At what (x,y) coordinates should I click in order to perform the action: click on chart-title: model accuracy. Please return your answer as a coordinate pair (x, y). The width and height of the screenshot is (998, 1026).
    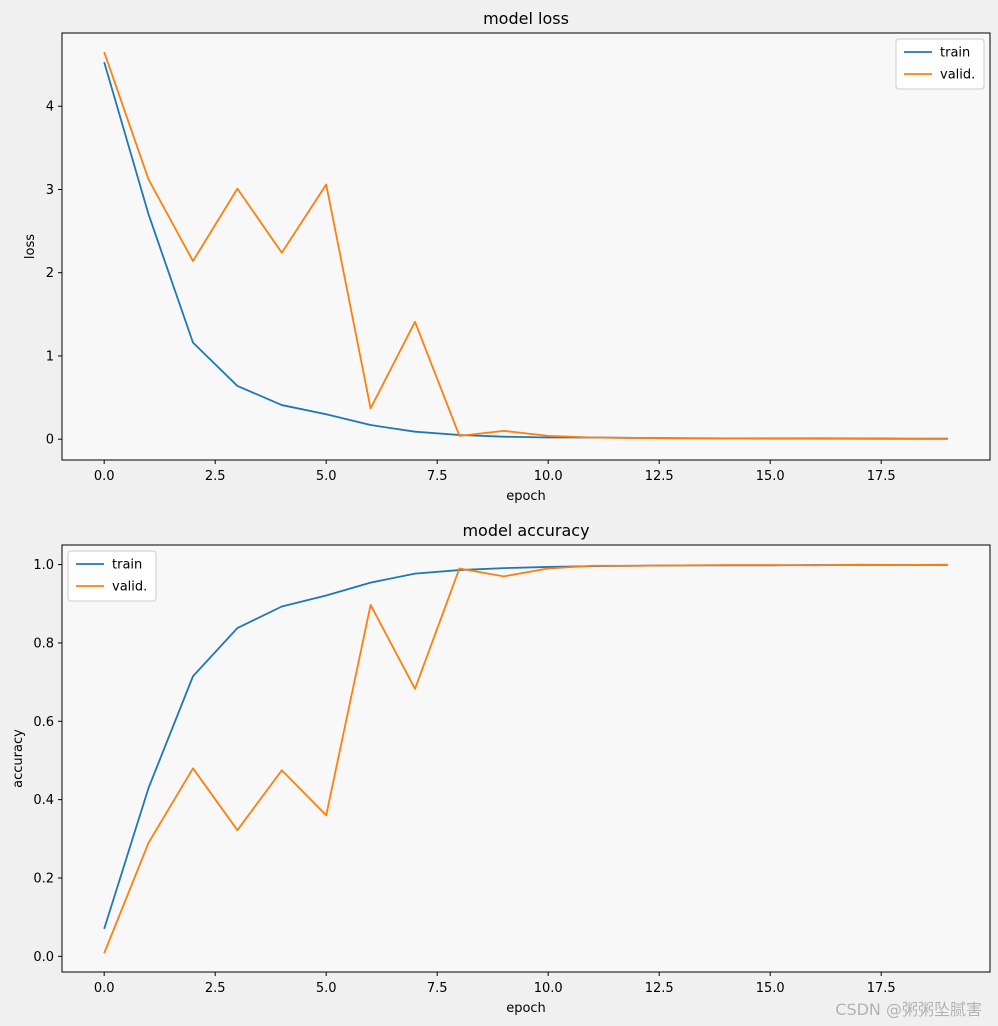
    Looking at the image, I should click on (525, 530).